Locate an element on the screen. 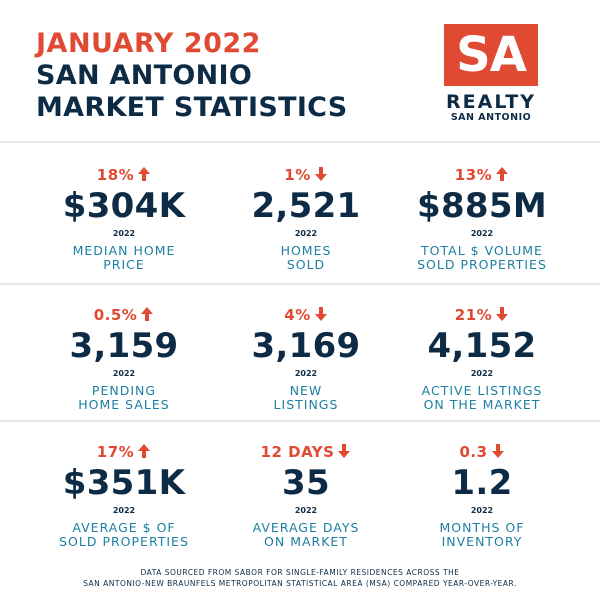 This screenshot has height=600, width=600. stat-change-value: 0.5% is located at coordinates (115, 315).